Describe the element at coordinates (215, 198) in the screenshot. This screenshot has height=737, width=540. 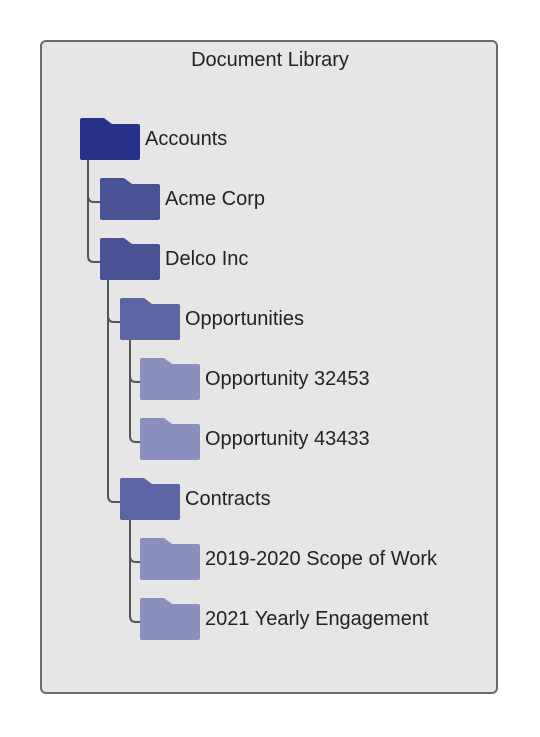
I see `tree-node-label: Acme Corp` at that location.